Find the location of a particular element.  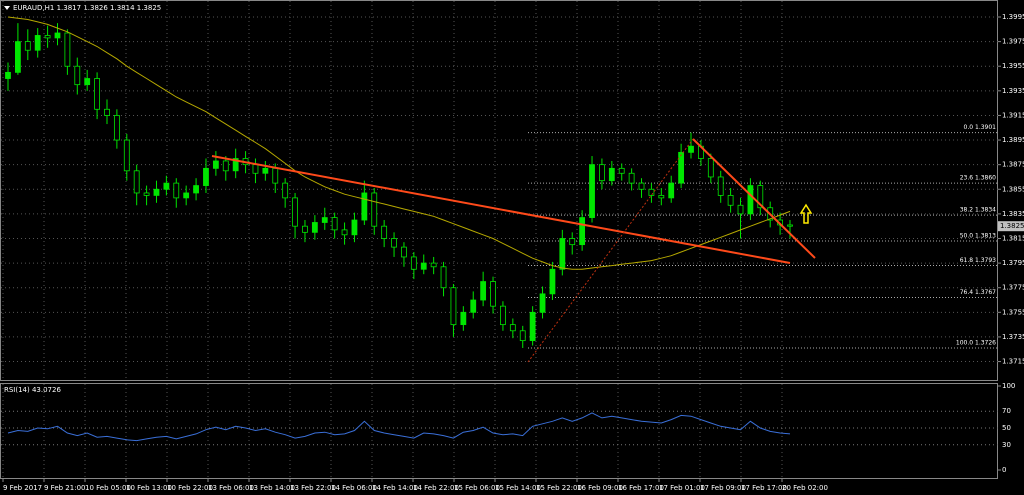

x-tick-label: 16 Feb 09:00 is located at coordinates (600, 488).